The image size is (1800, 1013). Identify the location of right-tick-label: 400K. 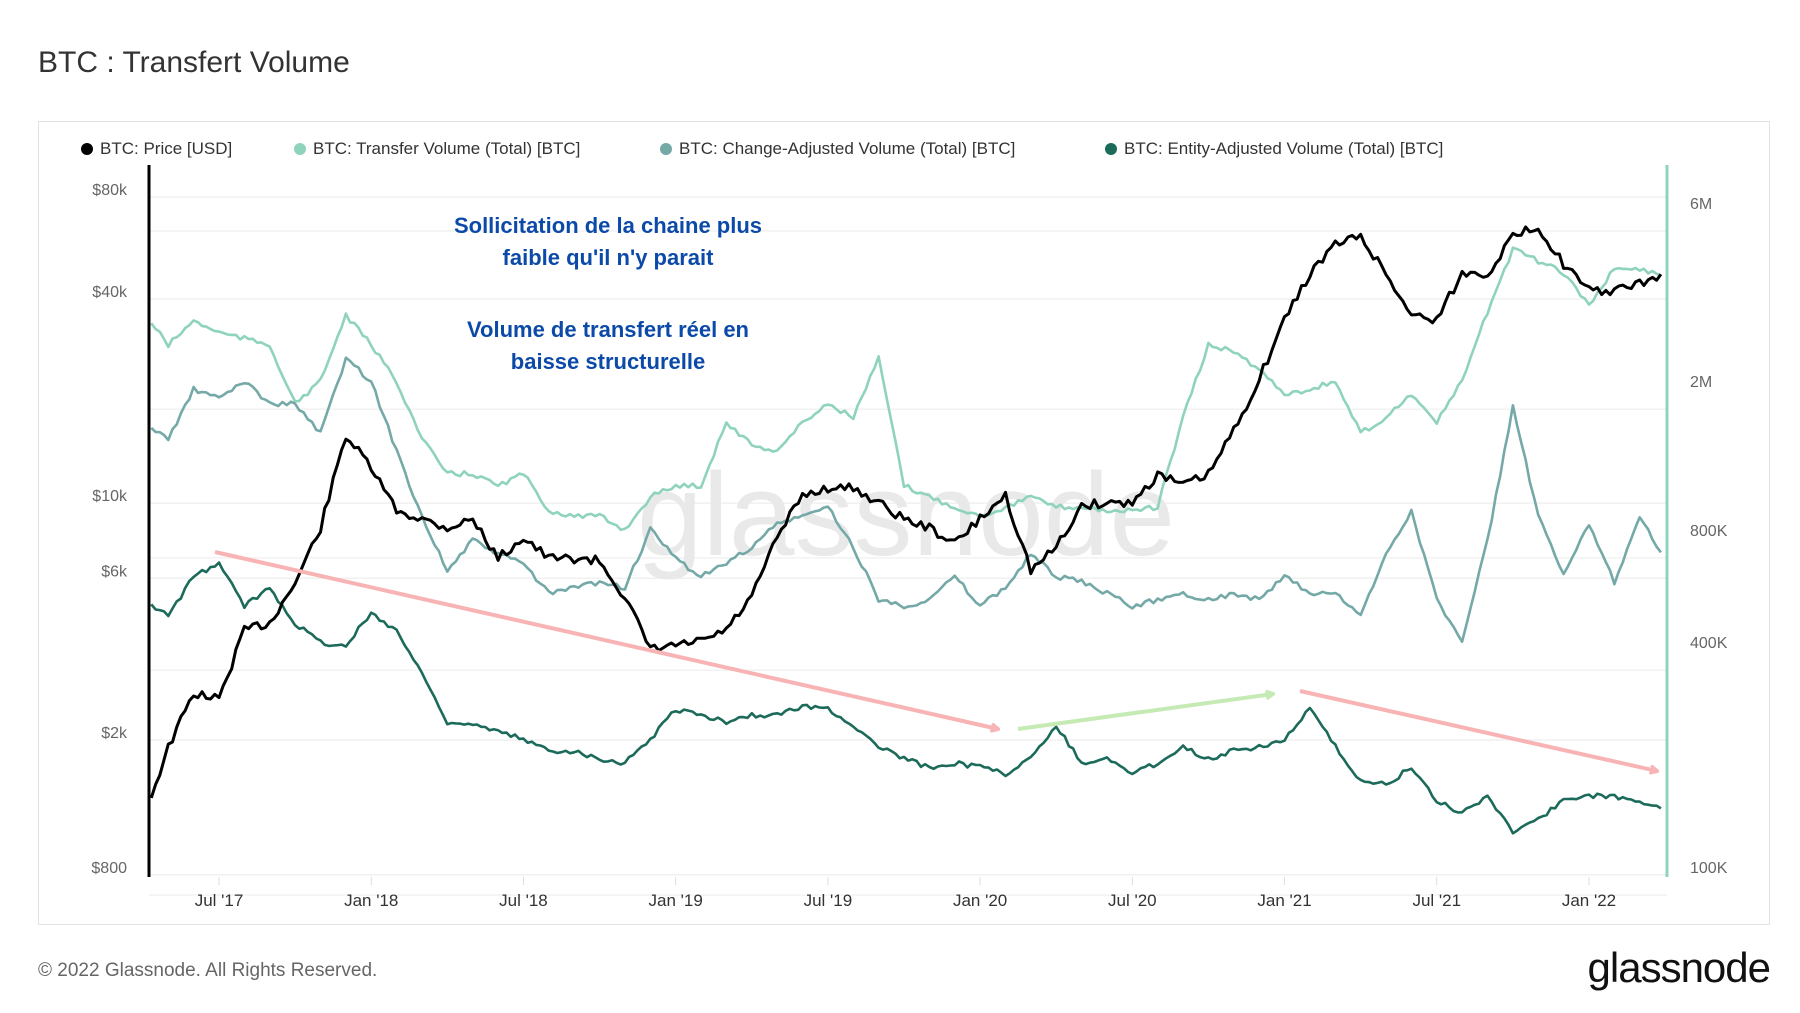
(1709, 643).